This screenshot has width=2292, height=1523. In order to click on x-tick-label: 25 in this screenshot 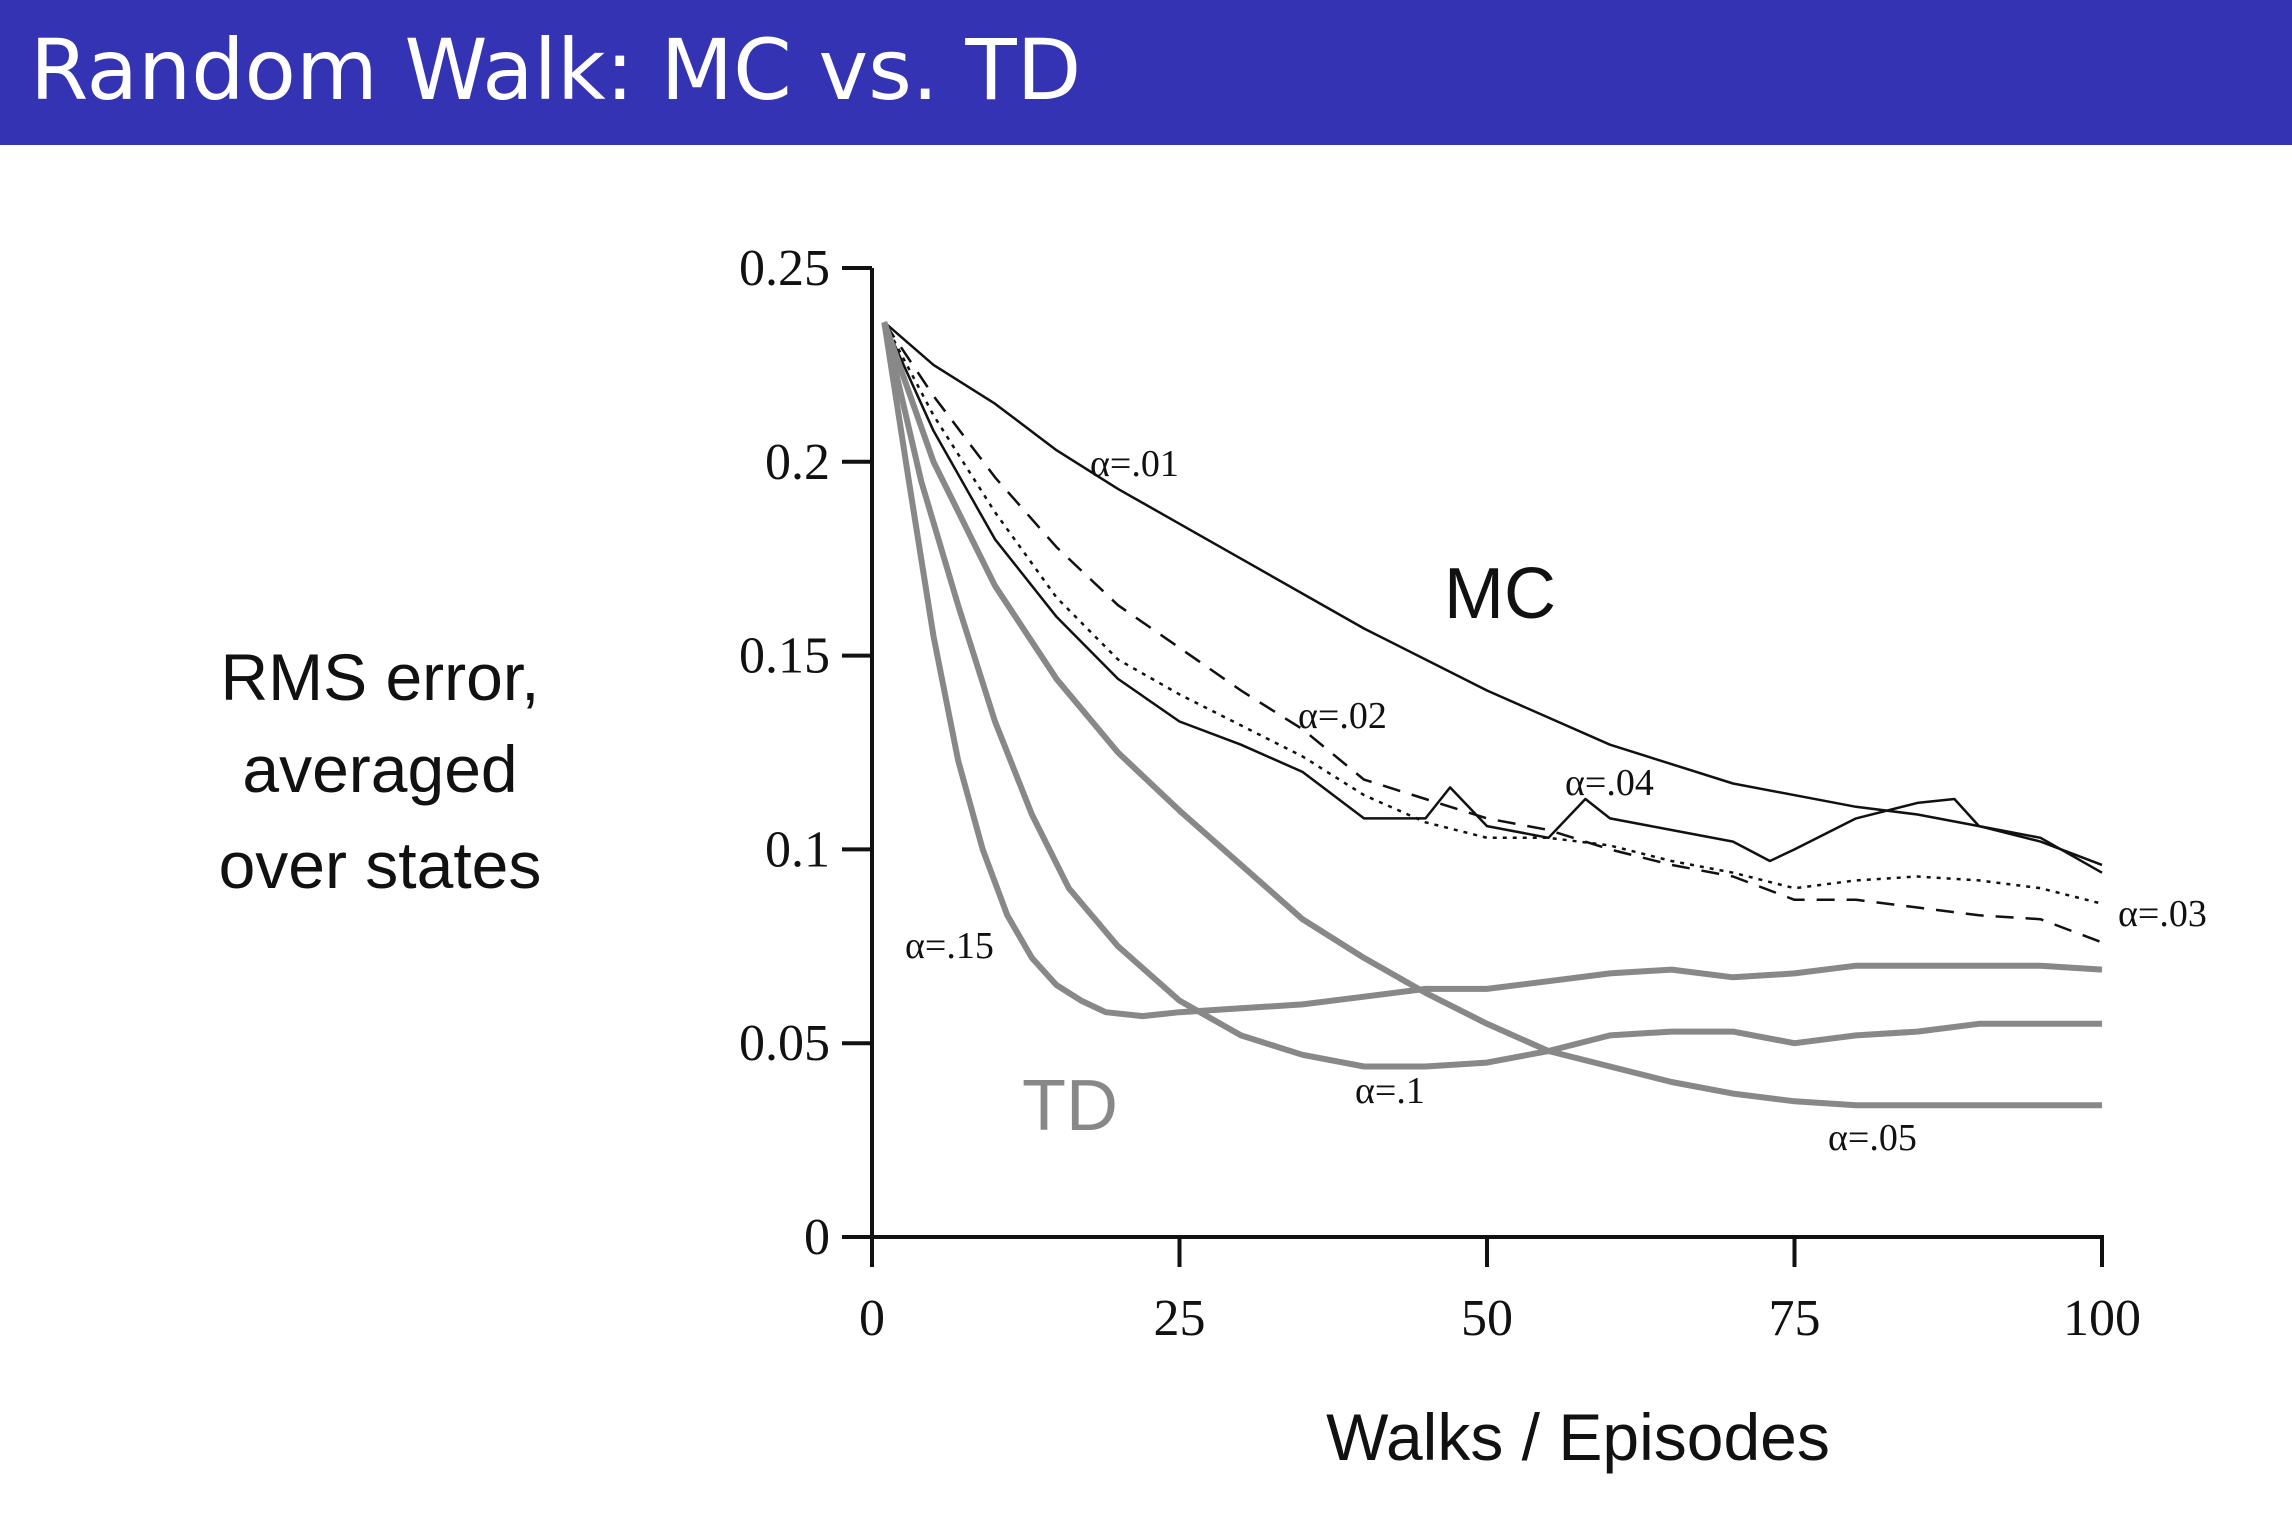, I will do `click(1180, 1318)`.